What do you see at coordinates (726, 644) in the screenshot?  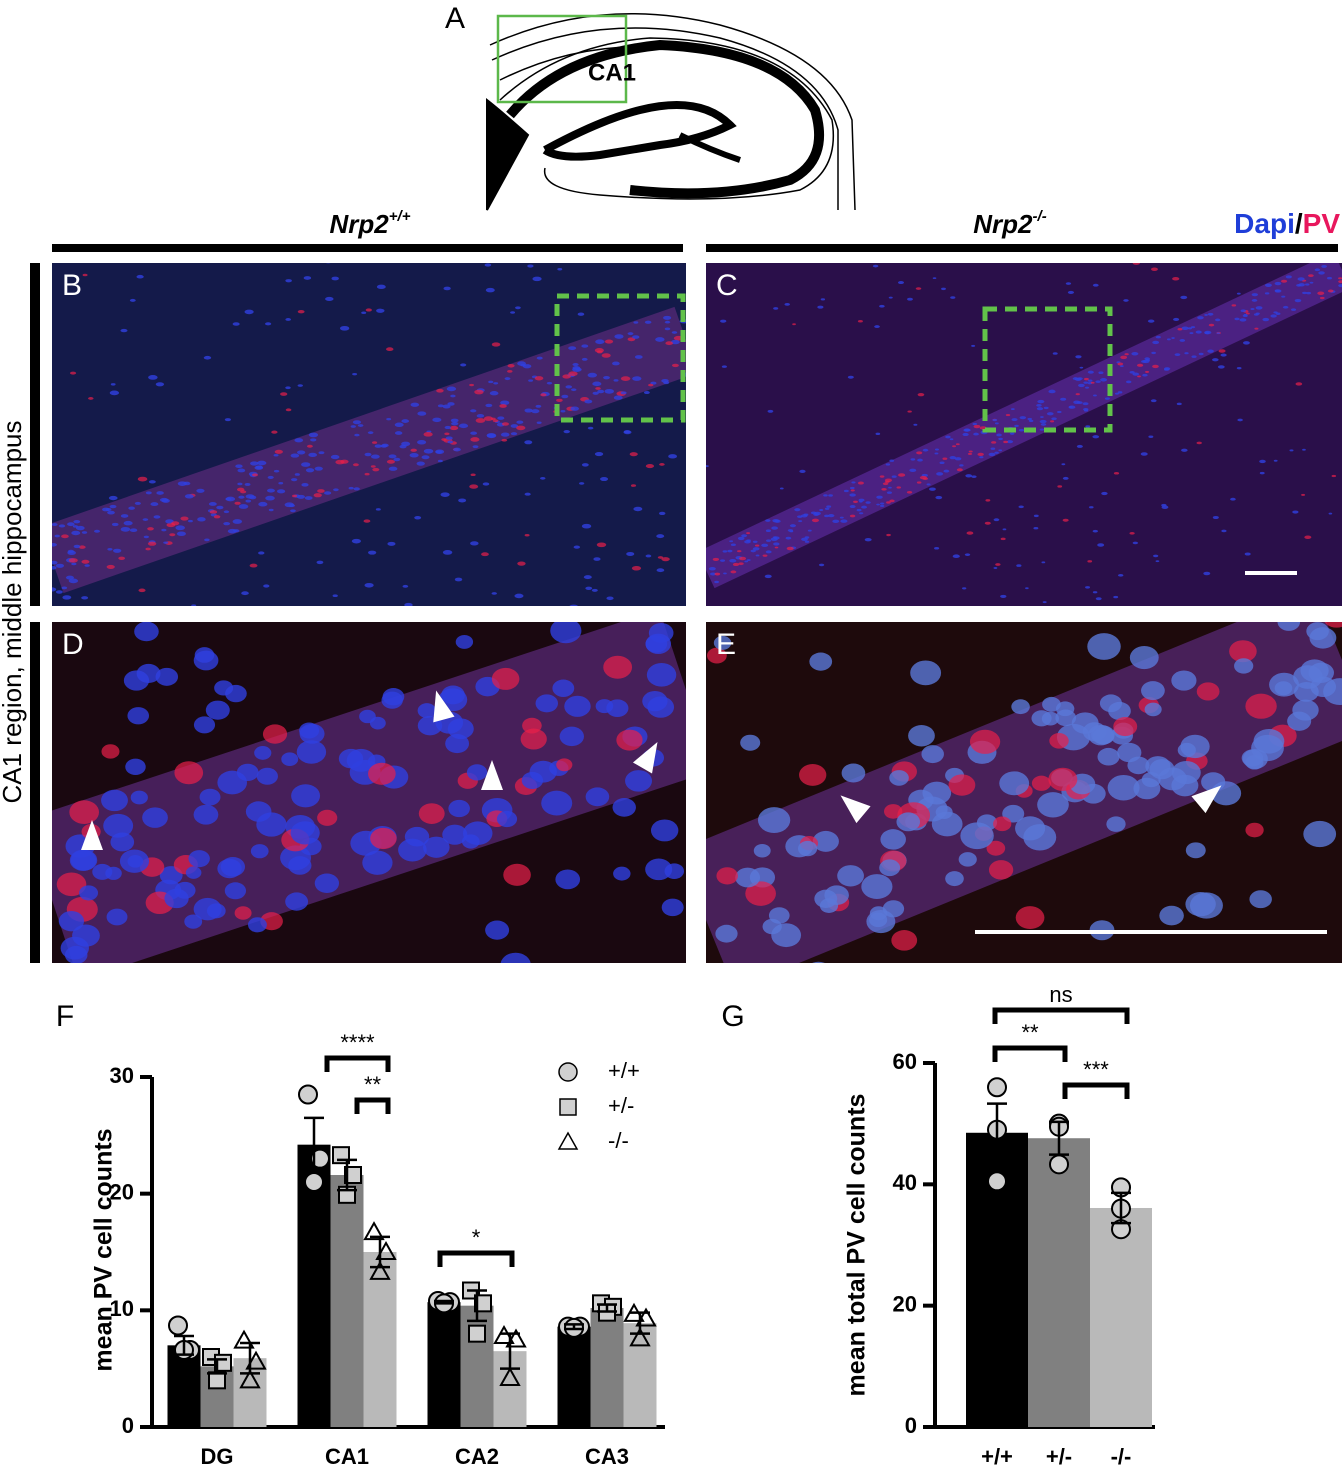 I see `panel-label: E` at bounding box center [726, 644].